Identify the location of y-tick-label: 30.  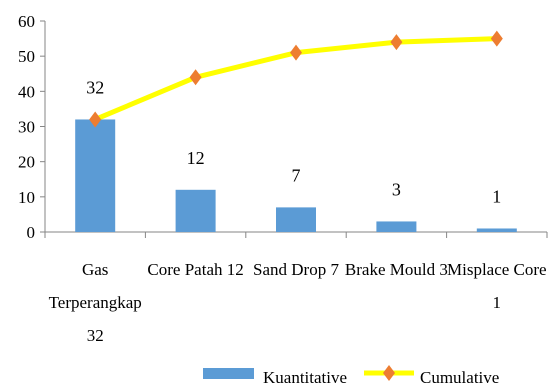
(26, 127).